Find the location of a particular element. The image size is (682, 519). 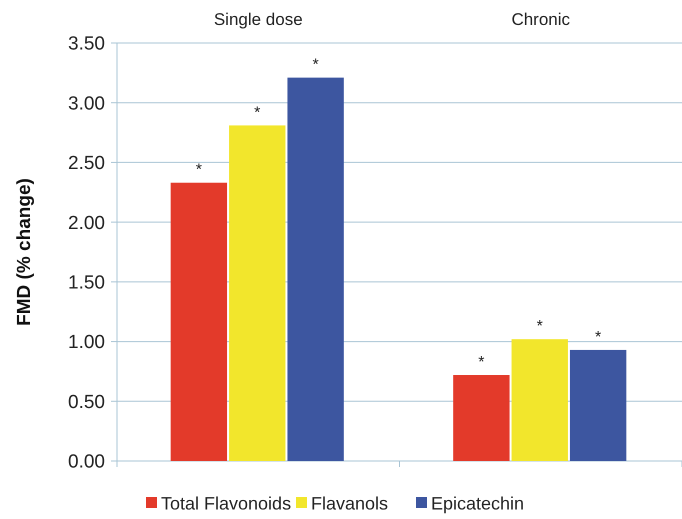

y-tick-label: 3.50 is located at coordinates (86, 44).